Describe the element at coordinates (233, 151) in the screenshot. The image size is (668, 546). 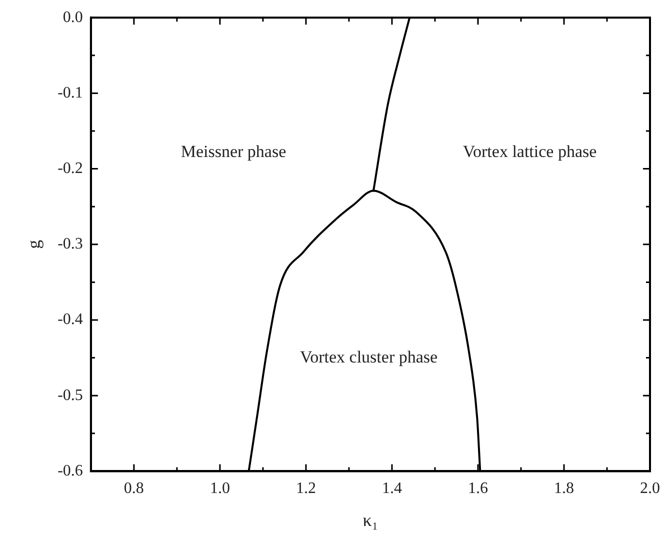
I see `annotation: Meissner phase` at that location.